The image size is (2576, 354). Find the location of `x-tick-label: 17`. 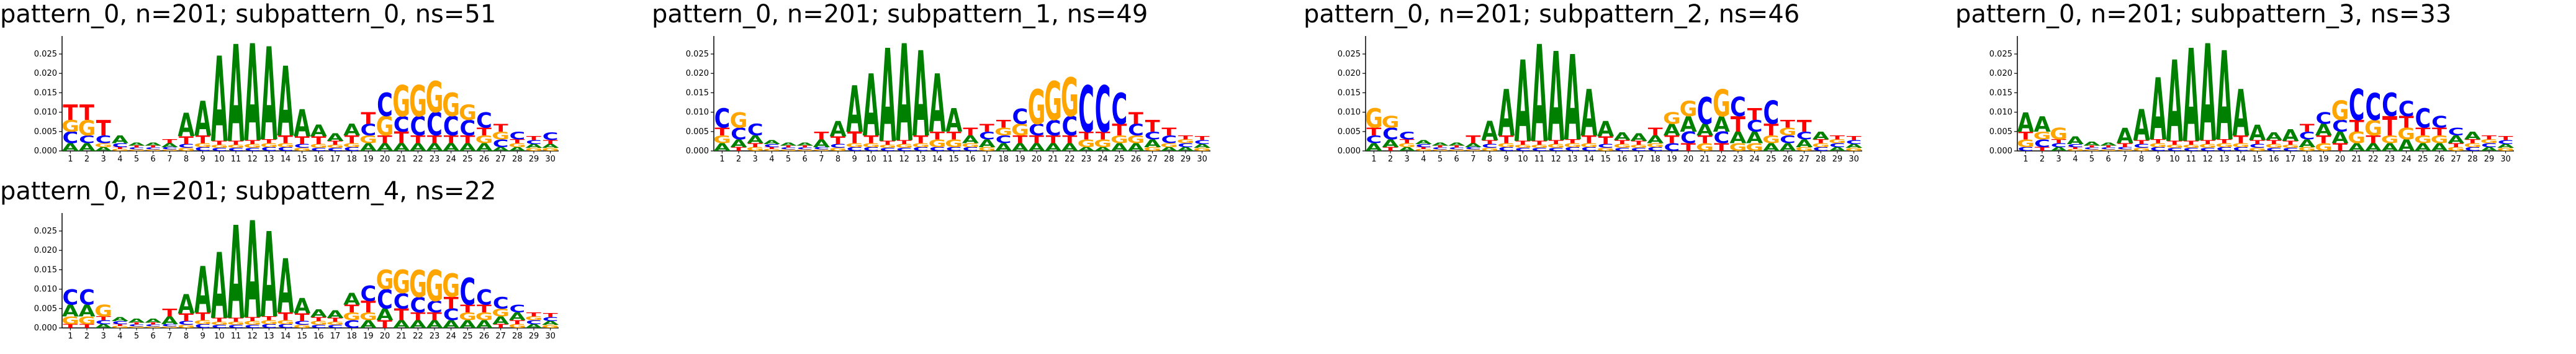

x-tick-label: 17 is located at coordinates (2291, 159).